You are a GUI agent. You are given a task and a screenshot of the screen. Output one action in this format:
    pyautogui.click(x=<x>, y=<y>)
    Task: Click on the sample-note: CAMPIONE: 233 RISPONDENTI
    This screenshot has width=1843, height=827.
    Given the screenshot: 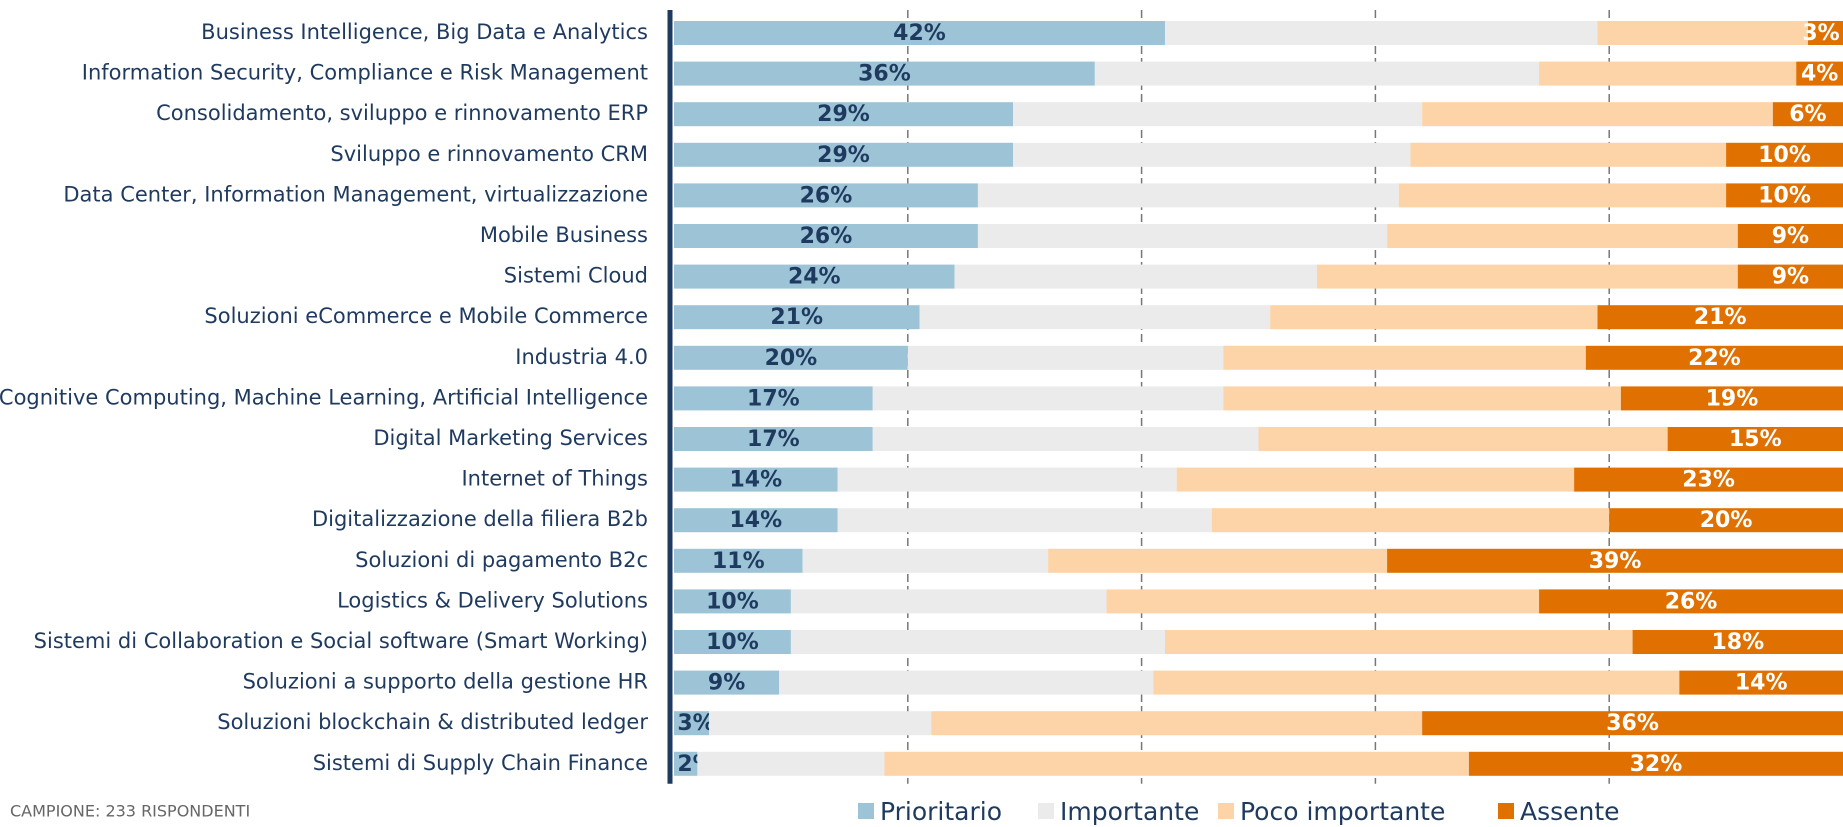 What is the action you would take?
    pyautogui.click(x=130, y=811)
    